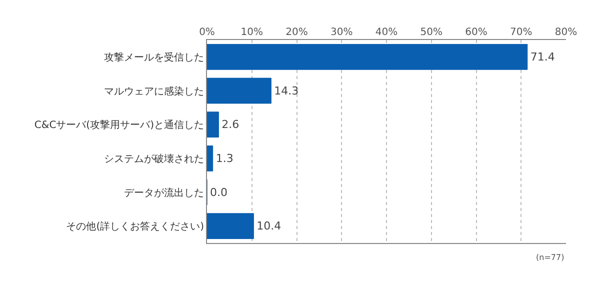 The height and width of the screenshot is (285, 590). I want to click on data-label: 1.3, so click(225, 158).